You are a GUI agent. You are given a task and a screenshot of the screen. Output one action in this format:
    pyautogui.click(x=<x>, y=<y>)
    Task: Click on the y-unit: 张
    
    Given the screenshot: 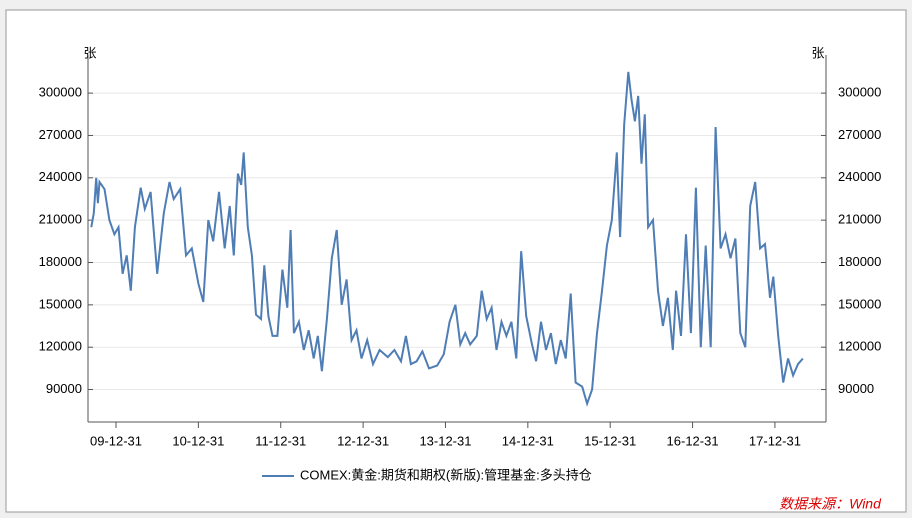 What is the action you would take?
    pyautogui.click(x=89, y=52)
    